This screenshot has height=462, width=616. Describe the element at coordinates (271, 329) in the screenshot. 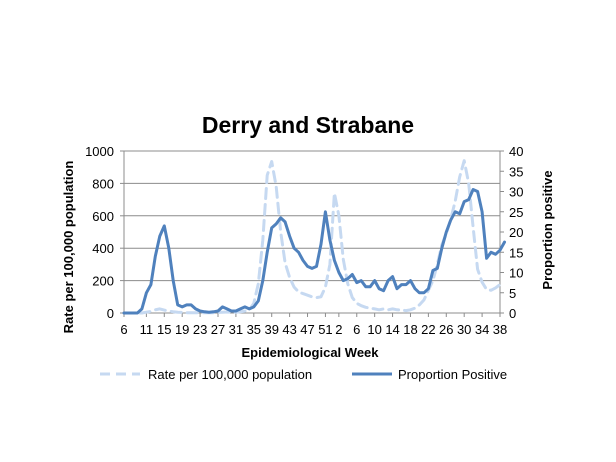

I see `x-tick-label: 39` at that location.